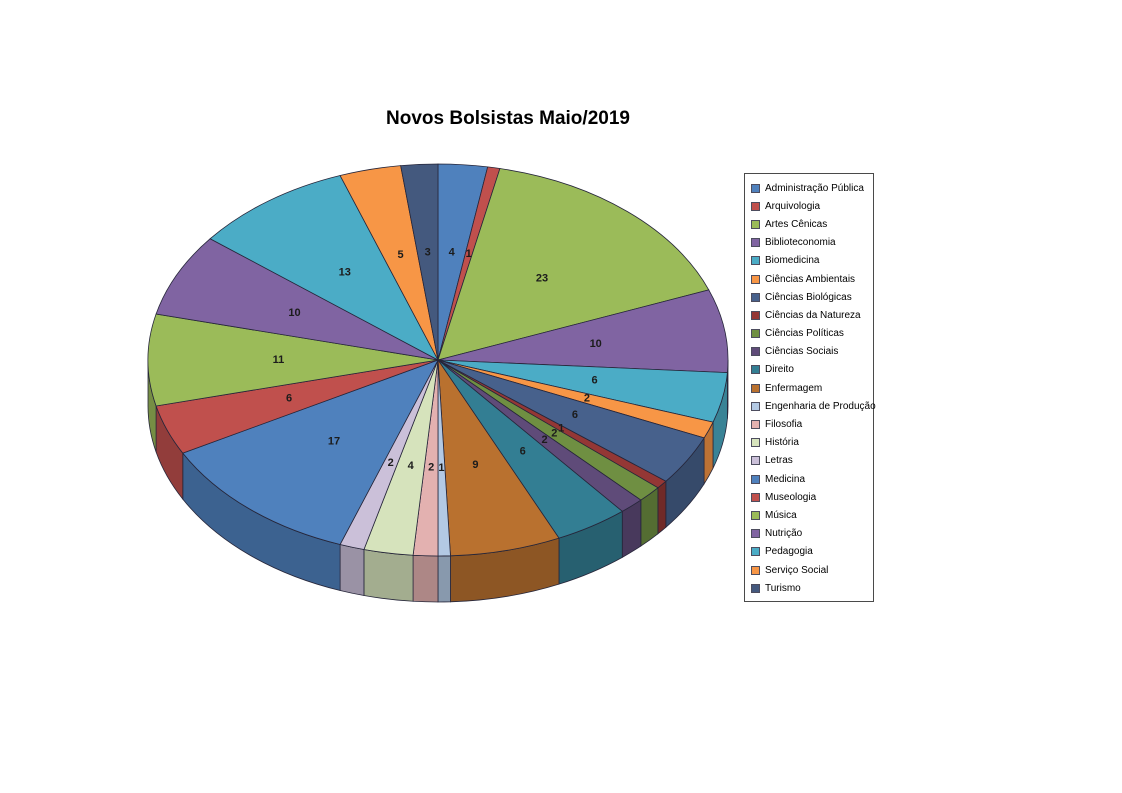 This screenshot has height=793, width=1122. I want to click on legend-item: Ciências Políticas, so click(811, 334).